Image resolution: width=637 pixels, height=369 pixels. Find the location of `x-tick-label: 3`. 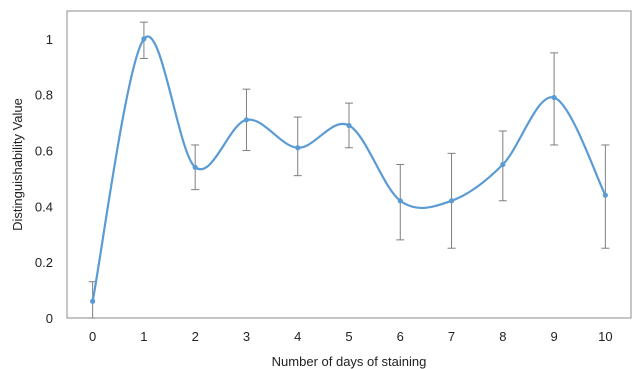

x-tick-label: 3 is located at coordinates (246, 336).